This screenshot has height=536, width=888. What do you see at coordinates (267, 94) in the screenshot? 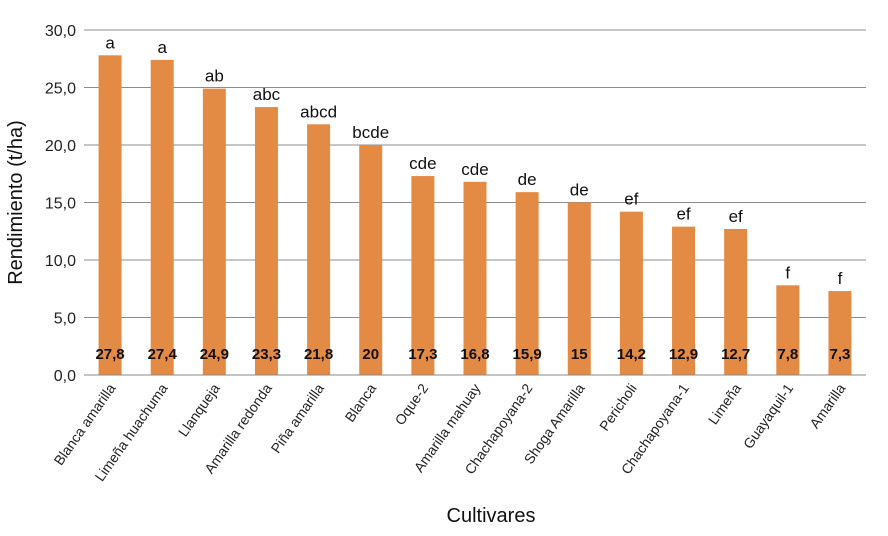
I see `significance-label: abc` at bounding box center [267, 94].